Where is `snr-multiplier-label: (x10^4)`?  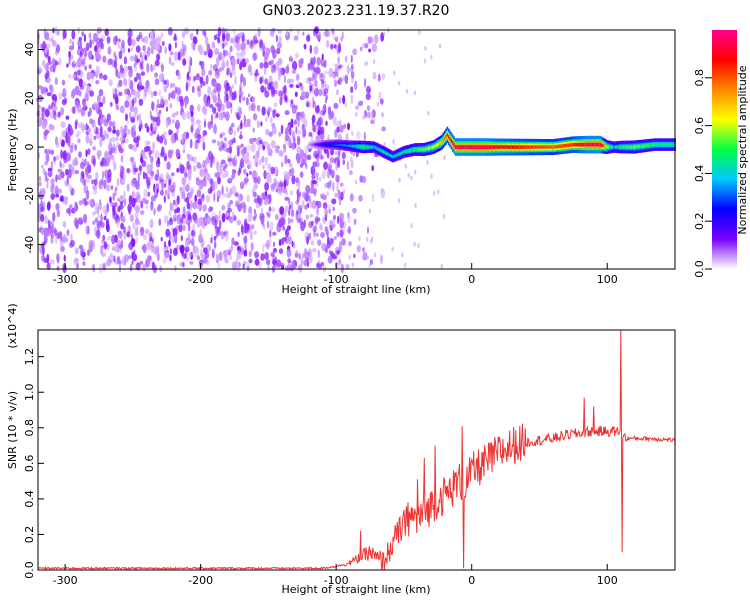
snr-multiplier-label: (x10^4) is located at coordinates (12, 325).